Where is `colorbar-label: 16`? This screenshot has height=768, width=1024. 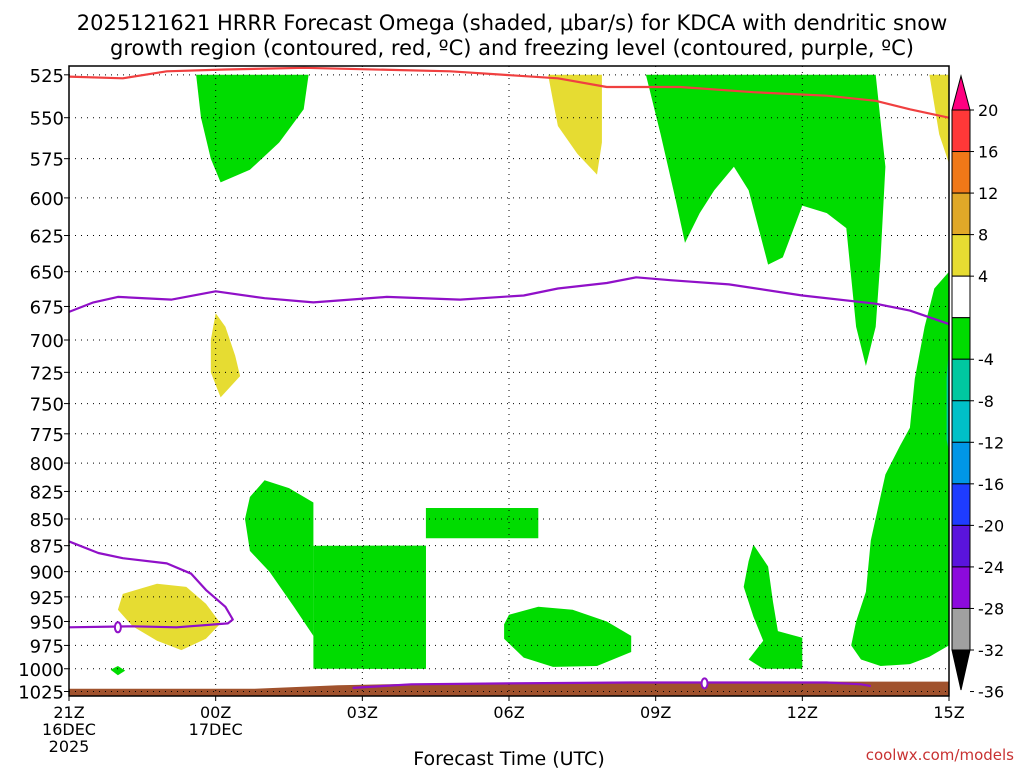
colorbar-label: 16 is located at coordinates (988, 152).